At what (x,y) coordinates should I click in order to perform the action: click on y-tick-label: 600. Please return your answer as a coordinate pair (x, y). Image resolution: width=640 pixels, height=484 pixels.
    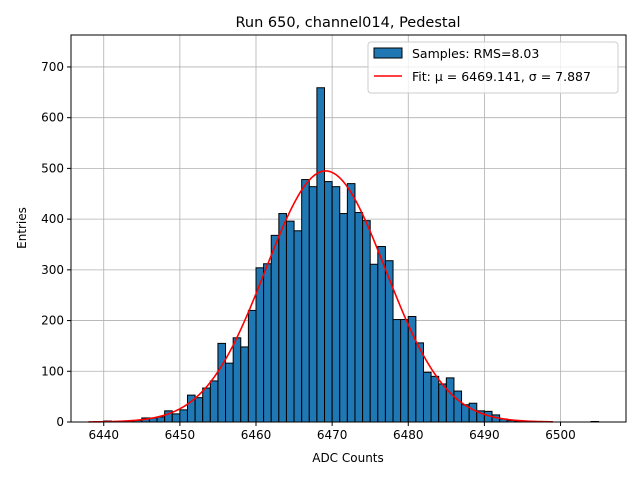
    Looking at the image, I should click on (52, 118).